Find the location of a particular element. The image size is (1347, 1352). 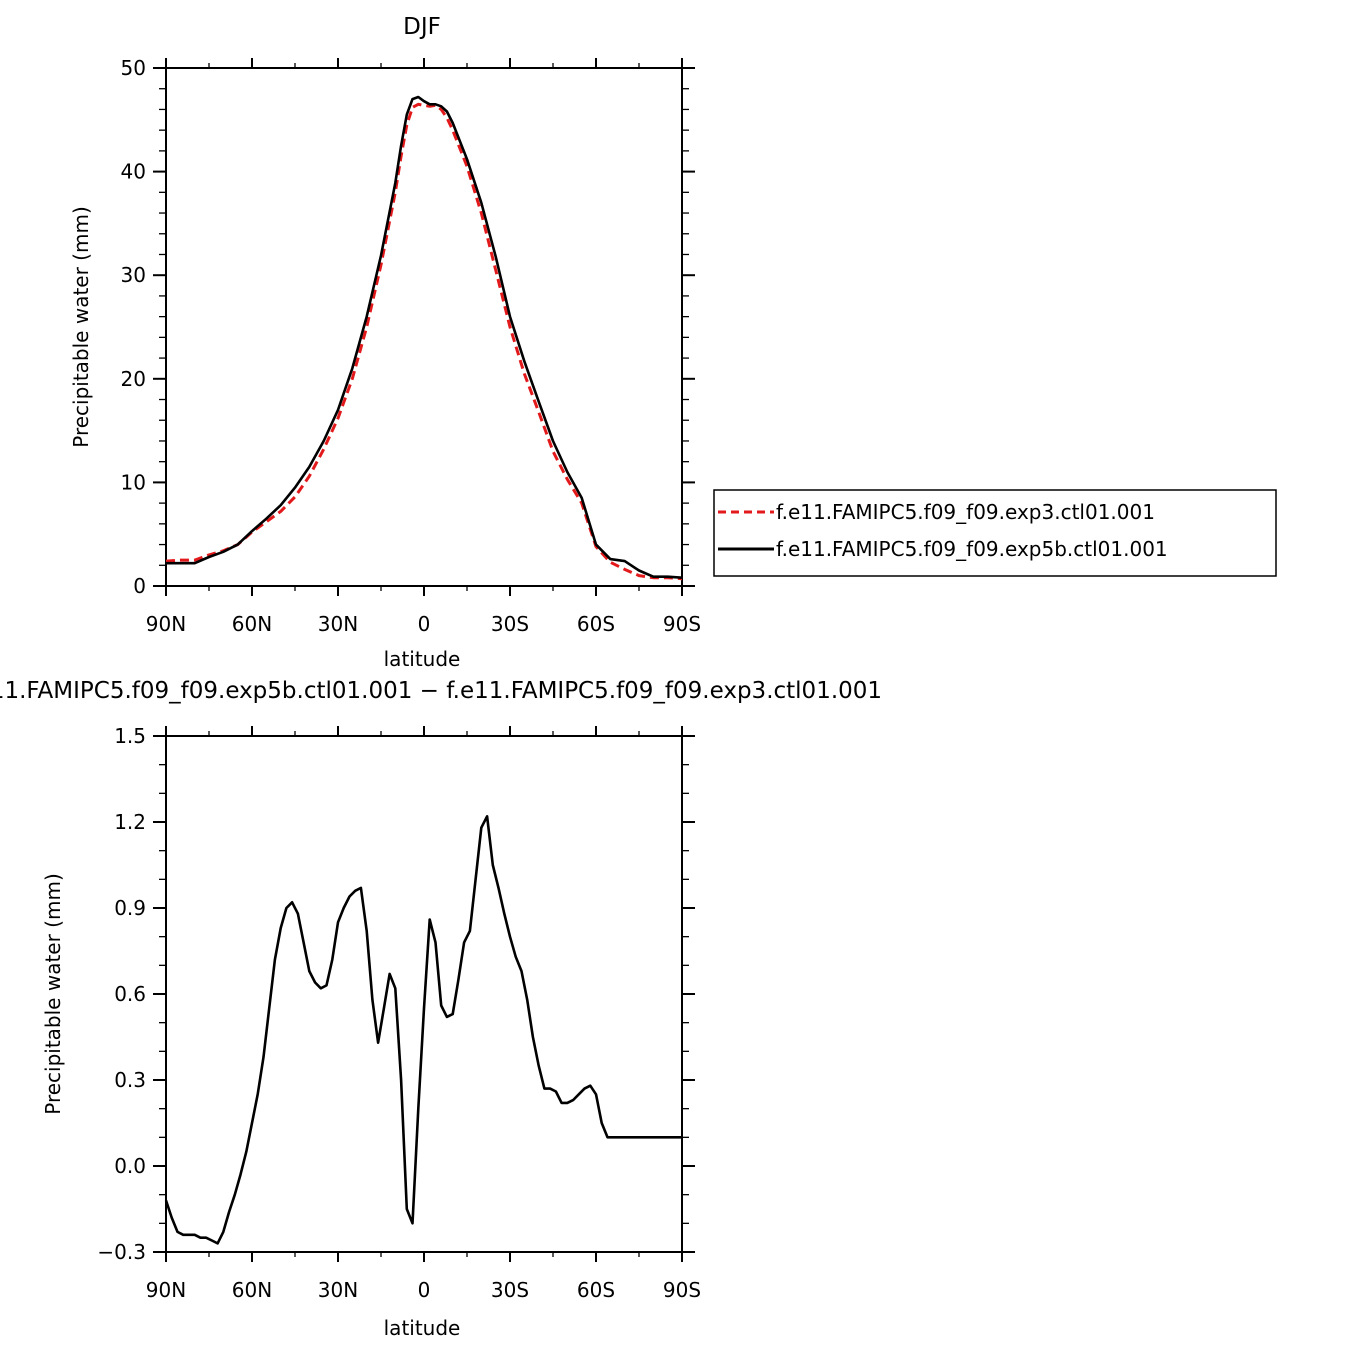

bottom-xtick-label: 30S is located at coordinates (510, 1290).